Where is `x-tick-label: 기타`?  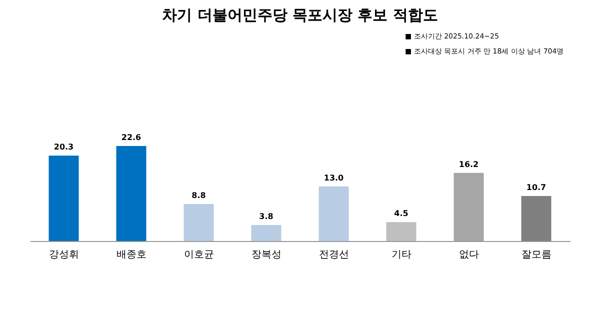
x-tick-label: 기타 is located at coordinates (401, 255).